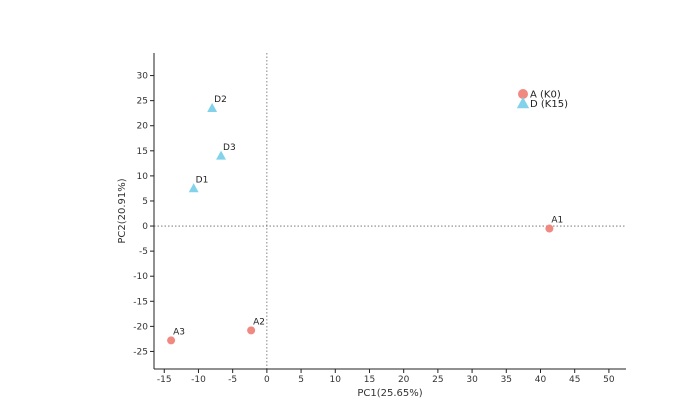 Image resolution: width=700 pixels, height=416 pixels. What do you see at coordinates (140, 352) in the screenshot?
I see `y-tick-label: -25` at bounding box center [140, 352].